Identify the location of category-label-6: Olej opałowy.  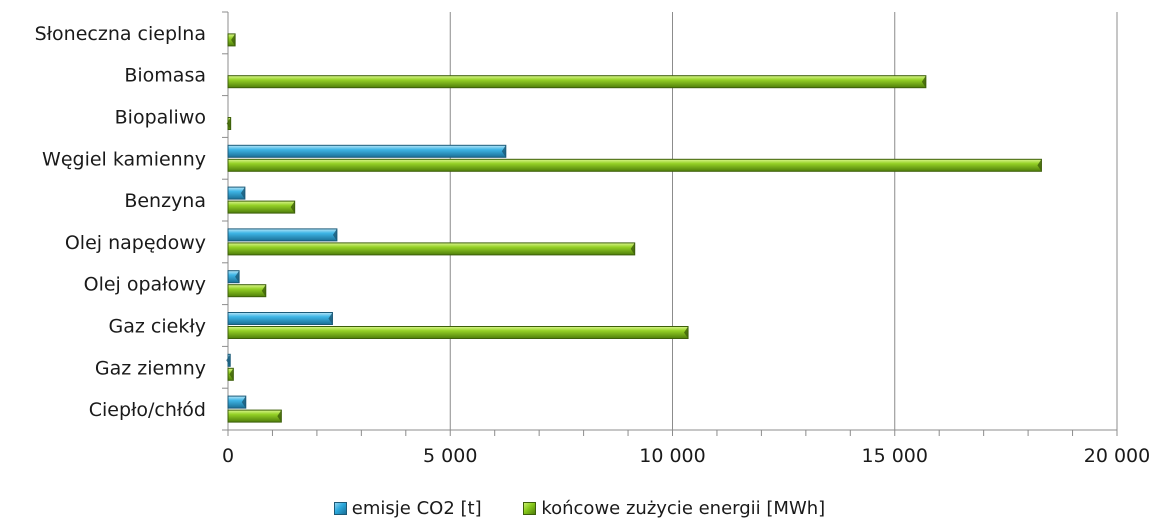
(145, 285).